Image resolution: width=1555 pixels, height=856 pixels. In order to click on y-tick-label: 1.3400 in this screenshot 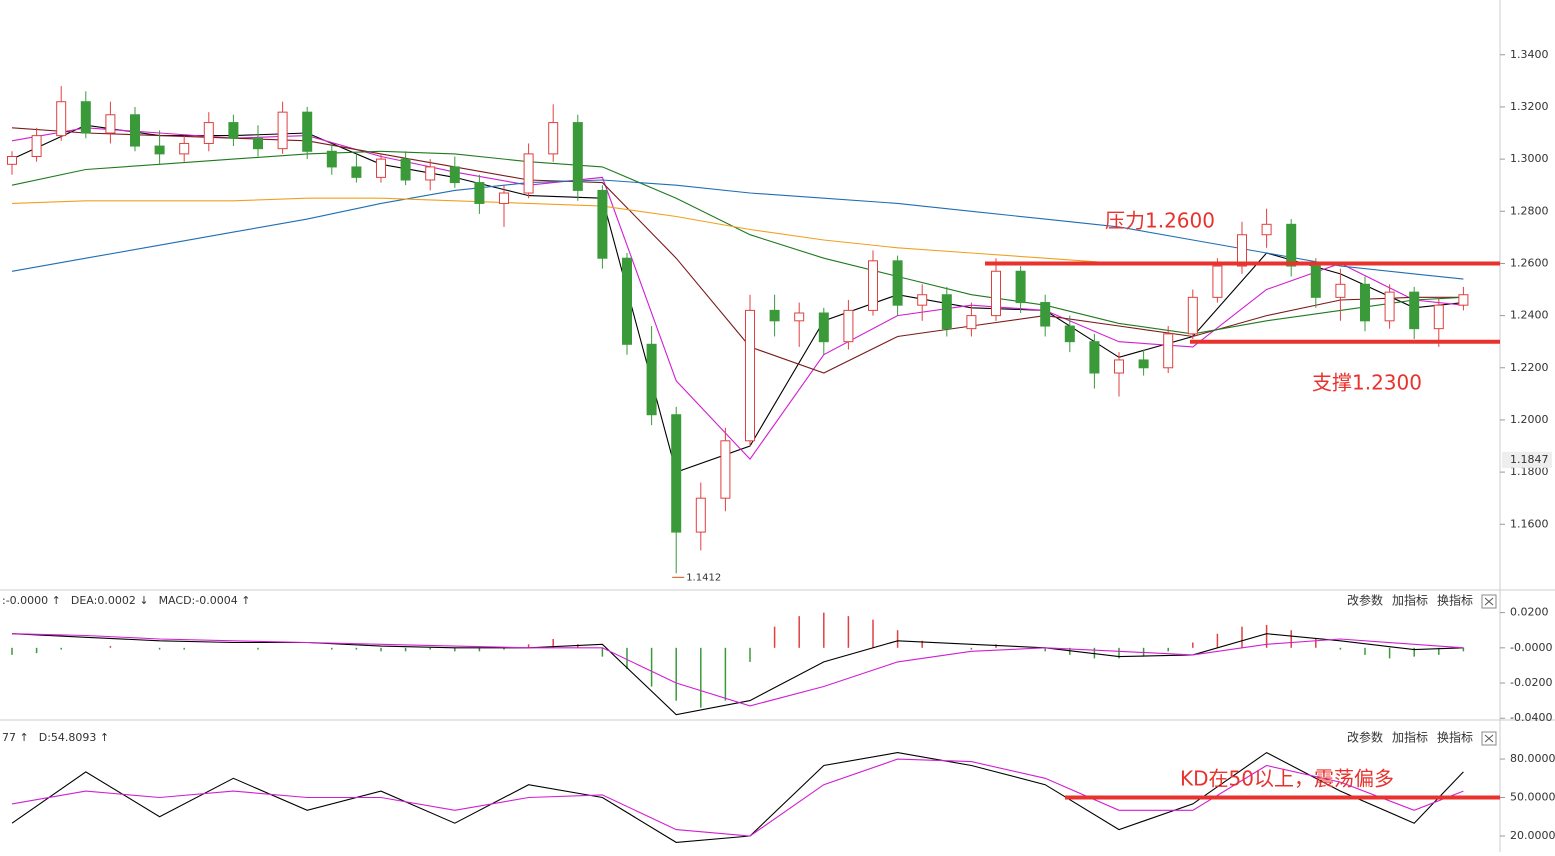, I will do `click(1529, 54)`.